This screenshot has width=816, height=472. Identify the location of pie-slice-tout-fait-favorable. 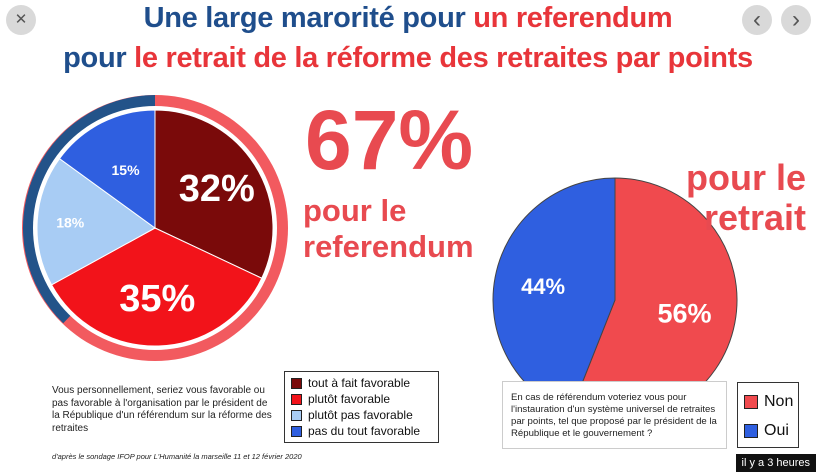
(214, 194).